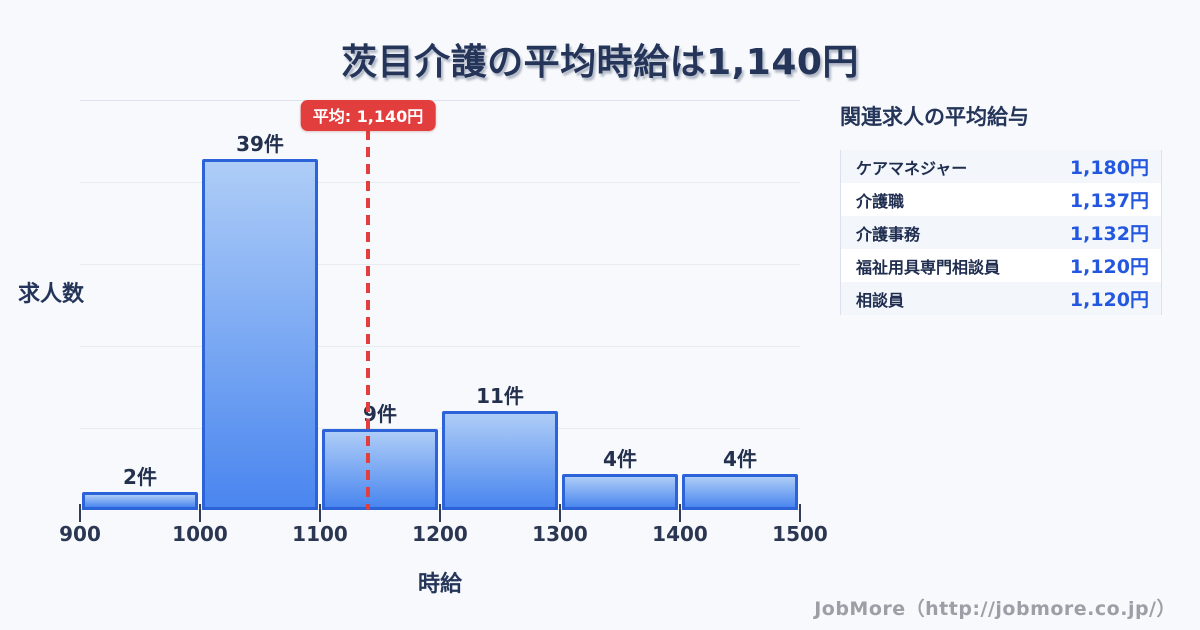 This screenshot has height=630, width=1200. I want to click on salary-row-label: 介護職, so click(880, 201).